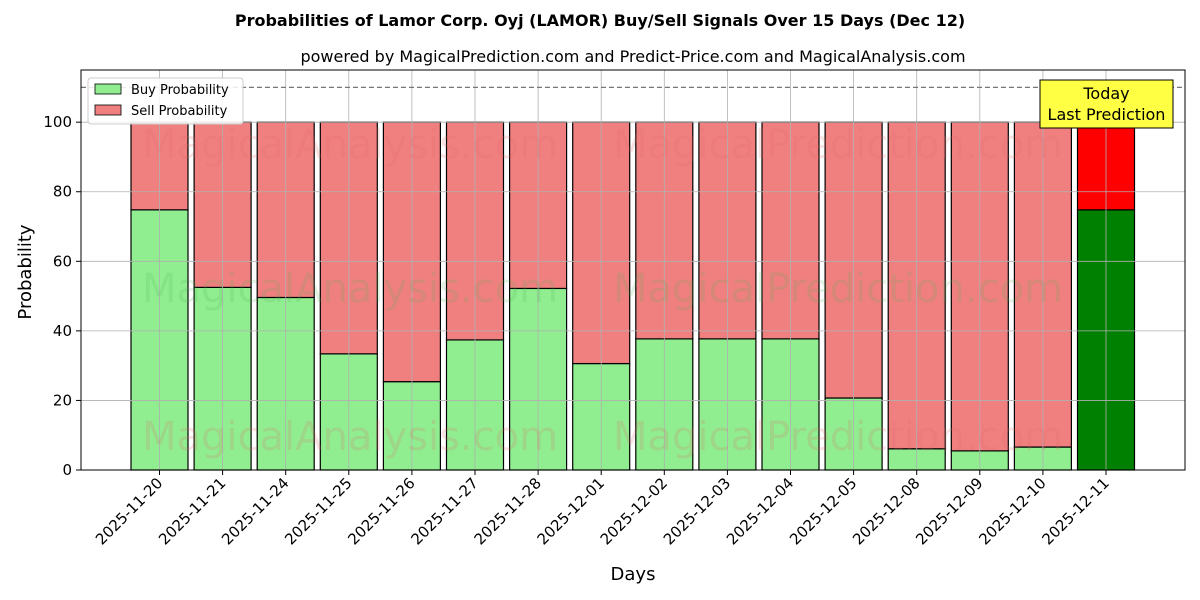 Image resolution: width=1200 pixels, height=600 pixels. Describe the element at coordinates (57, 122) in the screenshot. I see `y-tick-label: 100` at that location.